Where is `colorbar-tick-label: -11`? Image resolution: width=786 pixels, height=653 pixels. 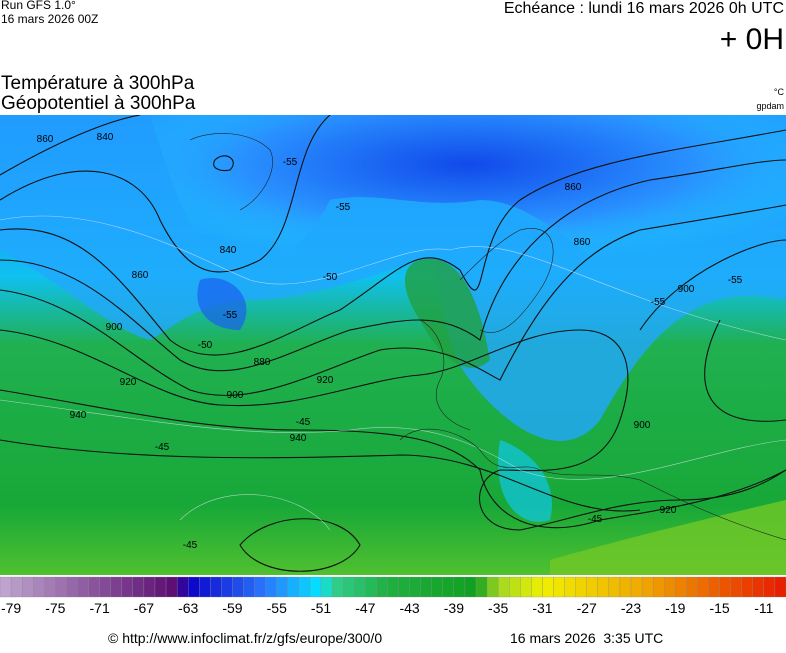 colorbar-tick-label: -11 is located at coordinates (763, 608).